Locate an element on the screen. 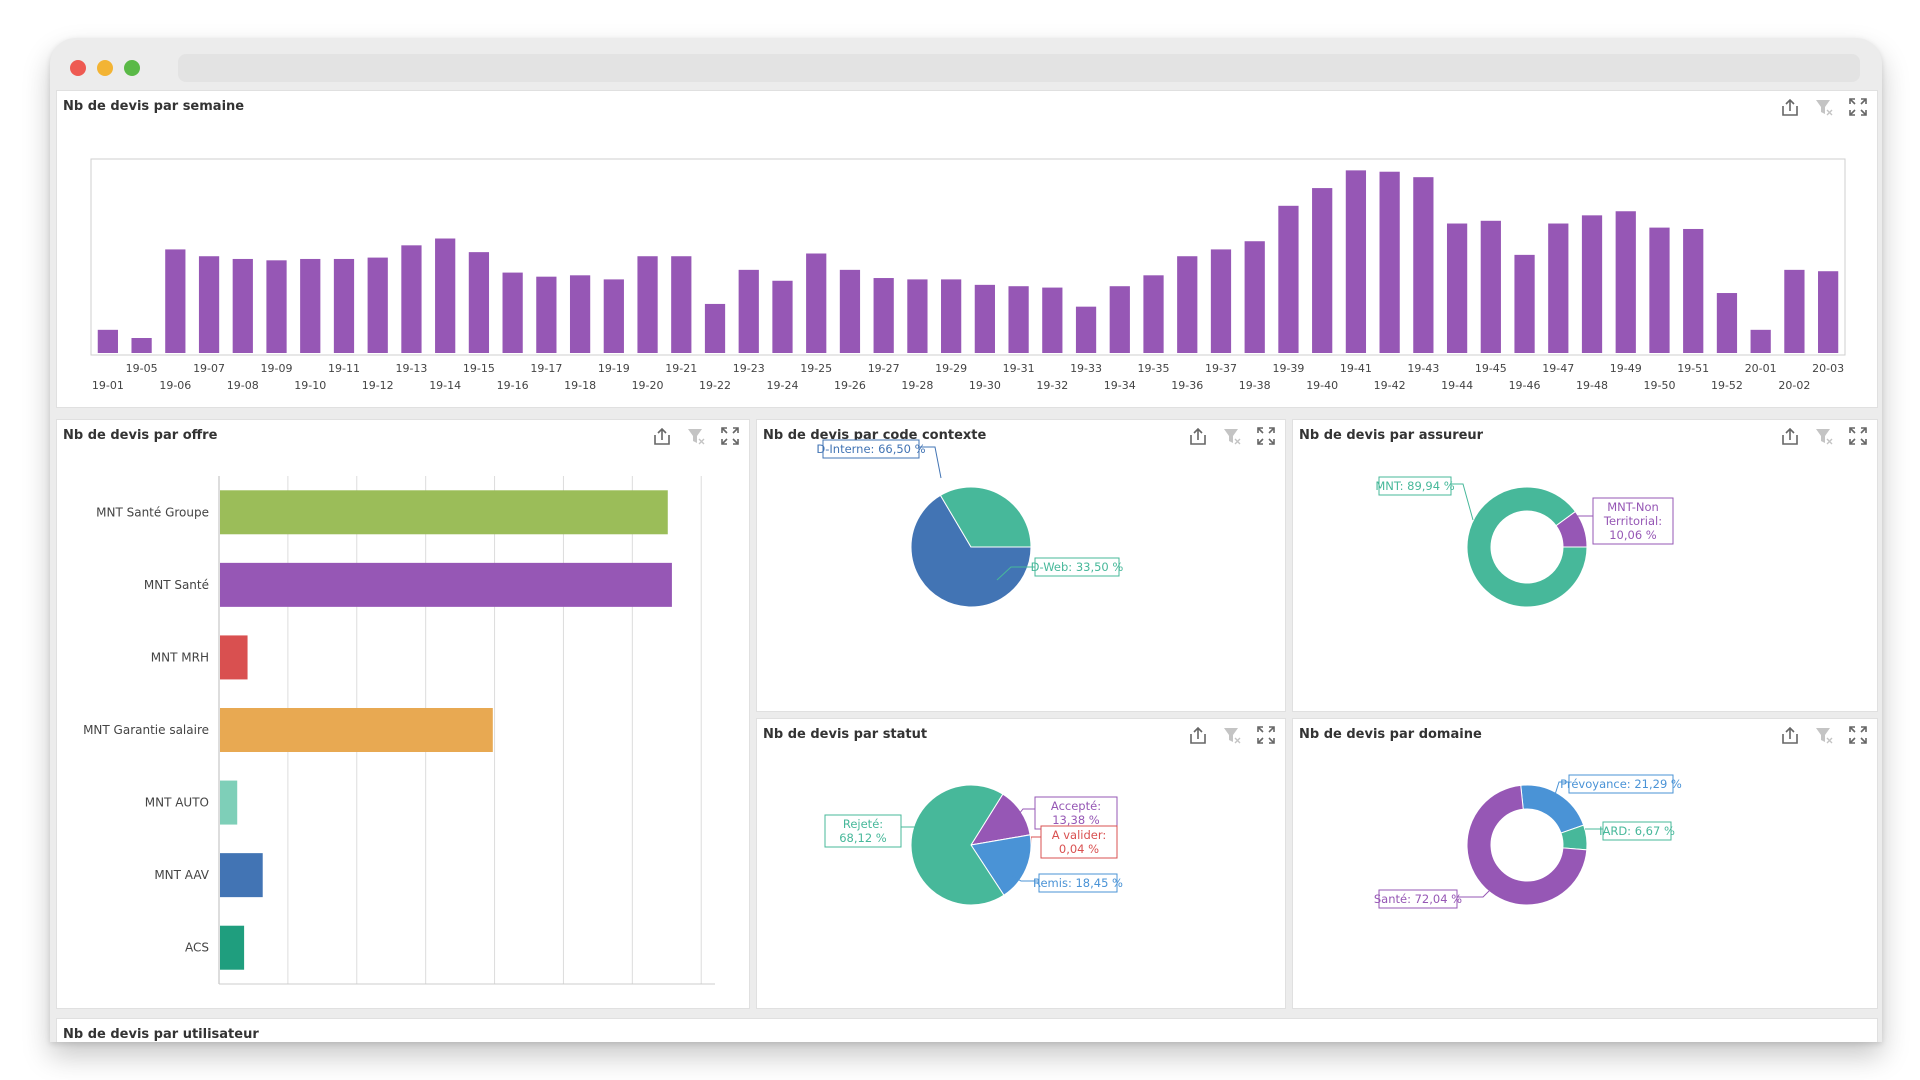 This screenshot has width=1920, height=1080. close-window-button is located at coordinates (78, 68).